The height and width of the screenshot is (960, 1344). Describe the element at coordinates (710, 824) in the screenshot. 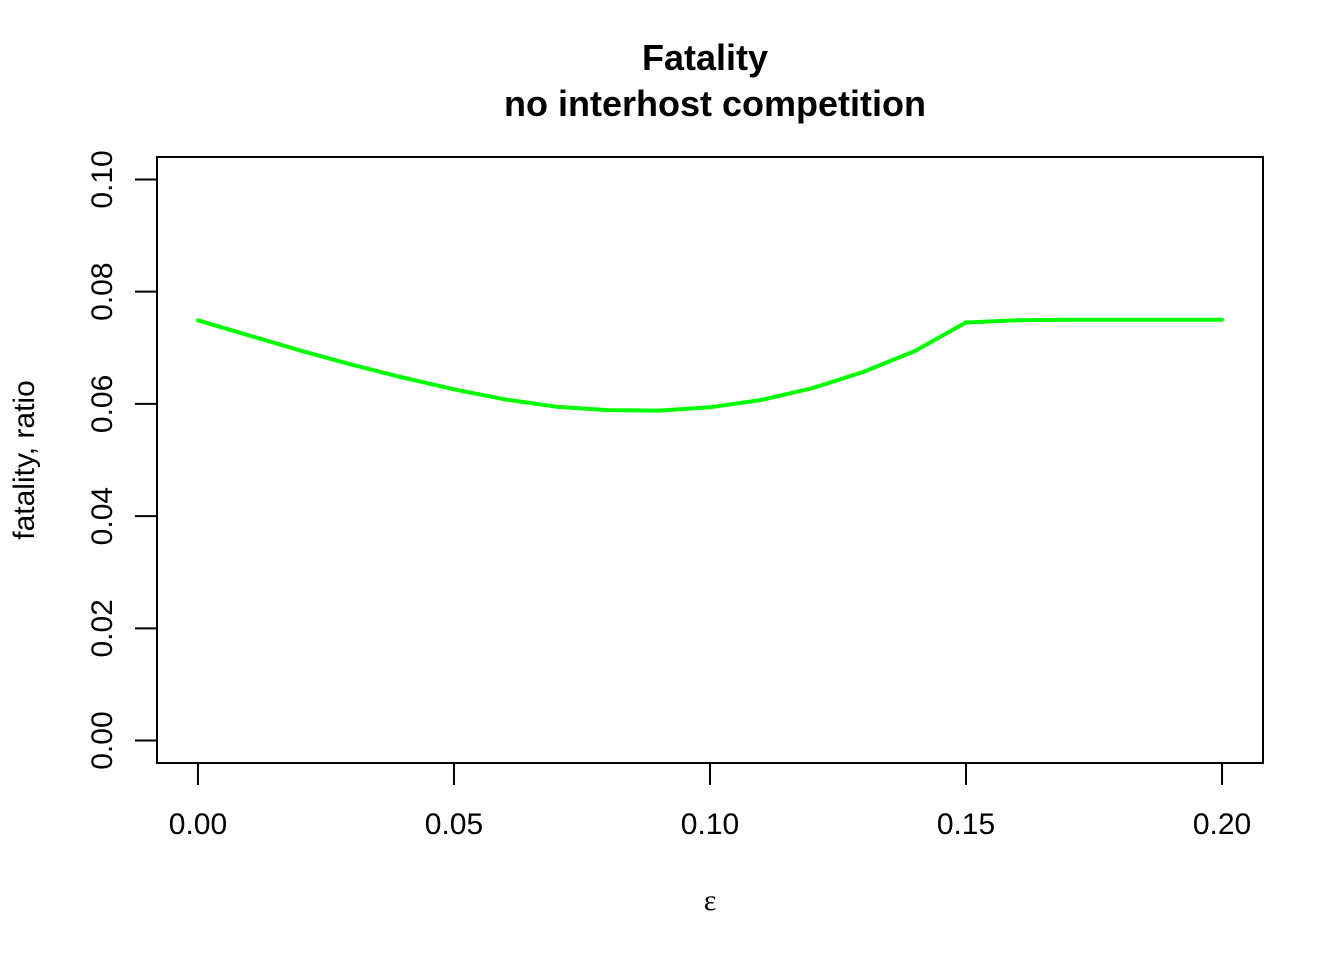

I see `x-tick-label: 0.10` at that location.